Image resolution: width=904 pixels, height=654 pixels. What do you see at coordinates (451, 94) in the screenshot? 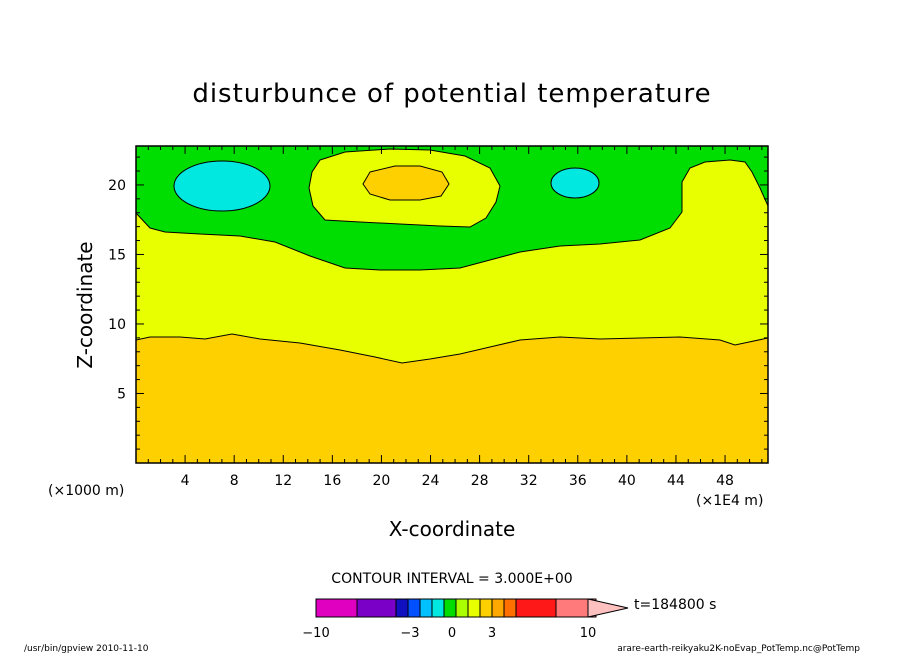
I see `chart-title: disturbunce of potential temperature` at bounding box center [451, 94].